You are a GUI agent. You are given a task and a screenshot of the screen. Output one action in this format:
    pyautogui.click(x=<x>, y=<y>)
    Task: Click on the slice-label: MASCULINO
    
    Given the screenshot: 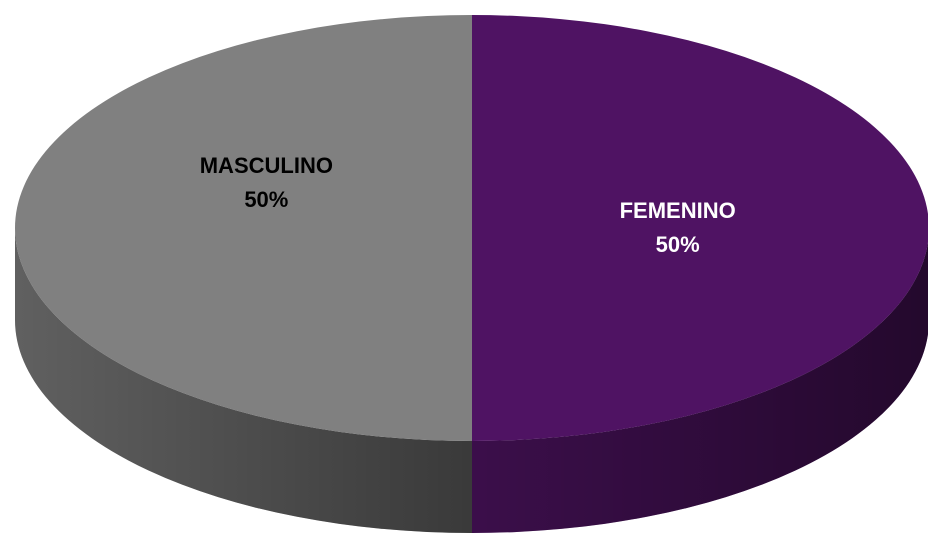 What is the action you would take?
    pyautogui.click(x=266, y=165)
    